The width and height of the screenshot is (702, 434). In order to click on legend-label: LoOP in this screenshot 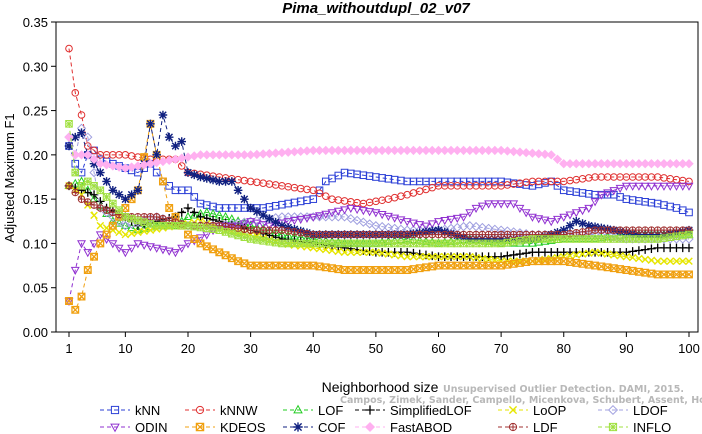, I will do `click(549, 410)`.